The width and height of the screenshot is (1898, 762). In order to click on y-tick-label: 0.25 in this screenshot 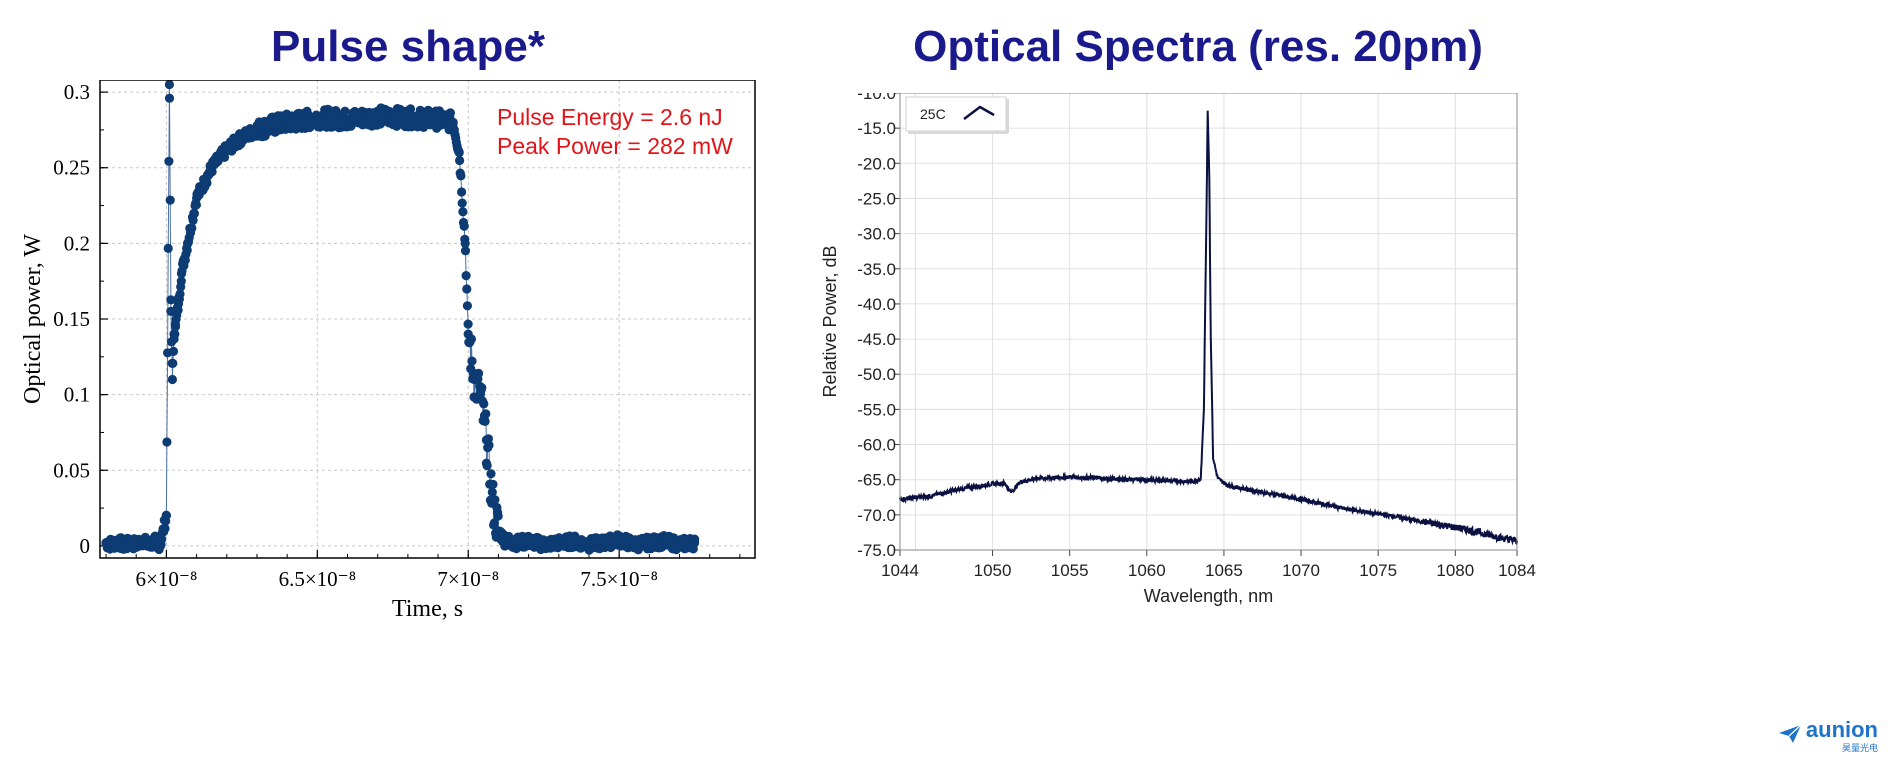, I will do `click(71, 168)`.